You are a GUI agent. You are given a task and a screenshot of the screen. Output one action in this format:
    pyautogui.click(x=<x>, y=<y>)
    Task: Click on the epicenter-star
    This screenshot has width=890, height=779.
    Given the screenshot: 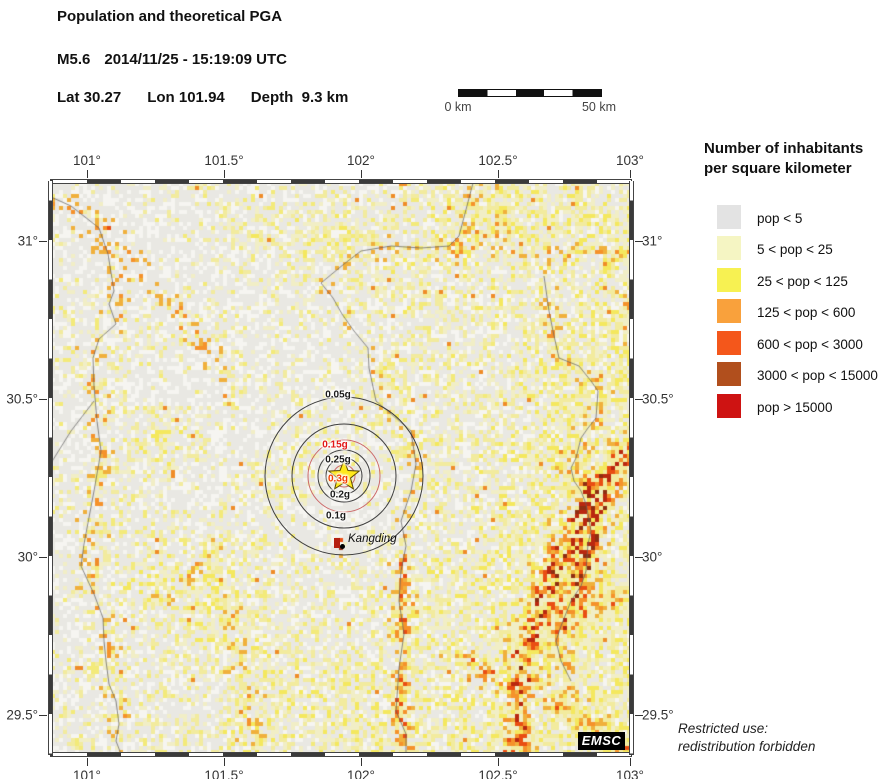 What is the action you would take?
    pyautogui.click(x=344, y=474)
    